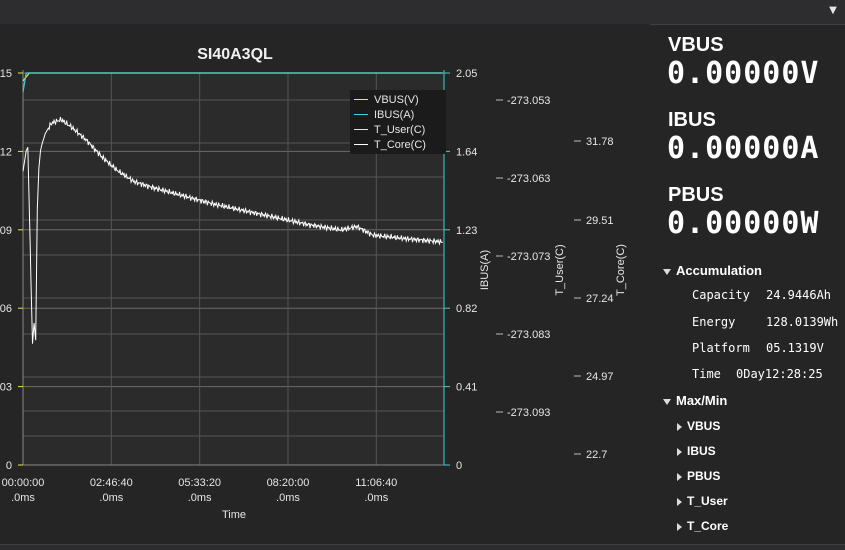 This screenshot has height=550, width=845. I want to click on y-tick-label-tuser: -273.083, so click(528, 335).